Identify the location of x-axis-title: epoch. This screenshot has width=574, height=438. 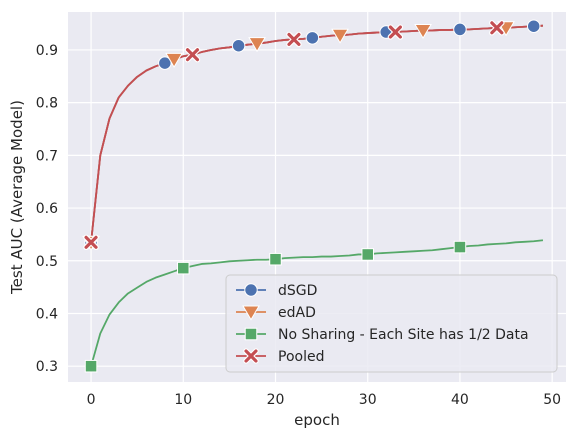
(317, 420).